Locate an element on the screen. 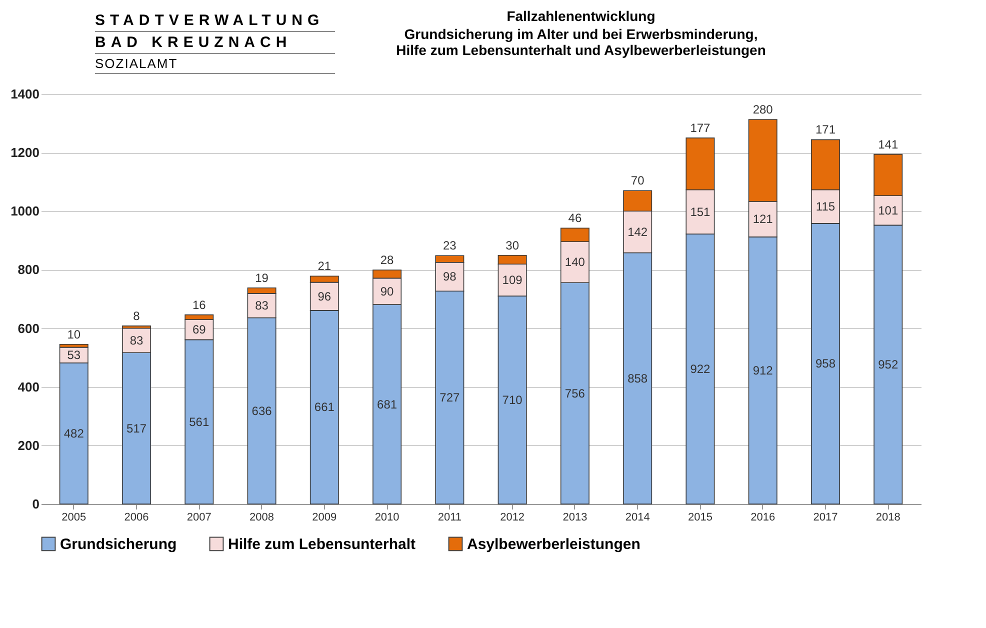 The width and height of the screenshot is (986, 628). y-tick-label: 0 is located at coordinates (36, 504).